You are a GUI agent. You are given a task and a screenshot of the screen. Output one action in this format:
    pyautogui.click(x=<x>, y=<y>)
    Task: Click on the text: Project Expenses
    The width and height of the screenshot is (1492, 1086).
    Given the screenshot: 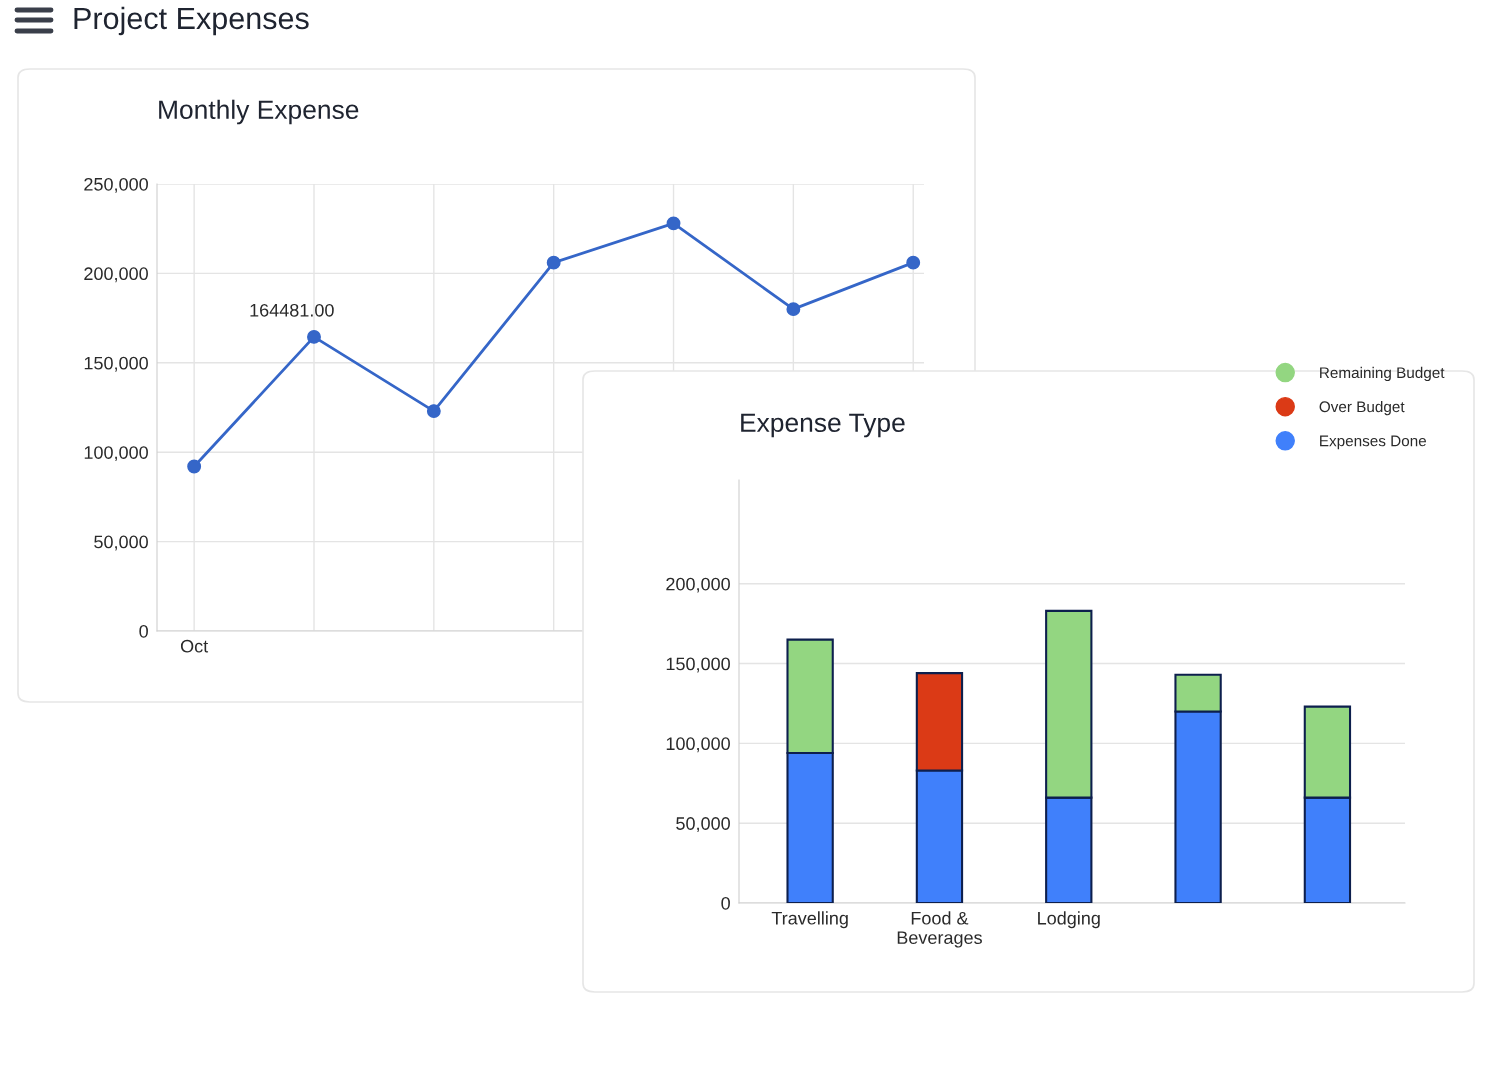 What is the action you would take?
    pyautogui.click(x=191, y=21)
    